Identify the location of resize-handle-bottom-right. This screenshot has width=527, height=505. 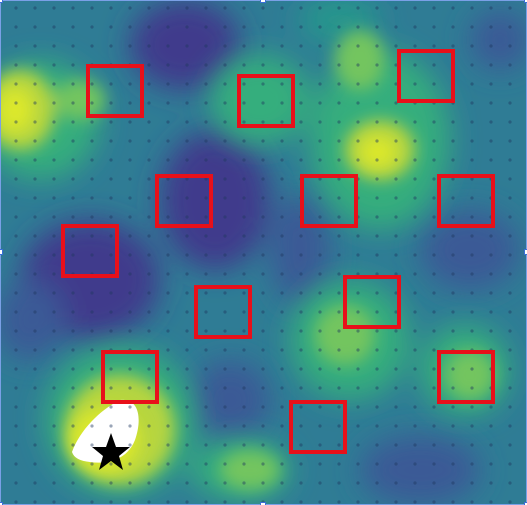
(525, 503).